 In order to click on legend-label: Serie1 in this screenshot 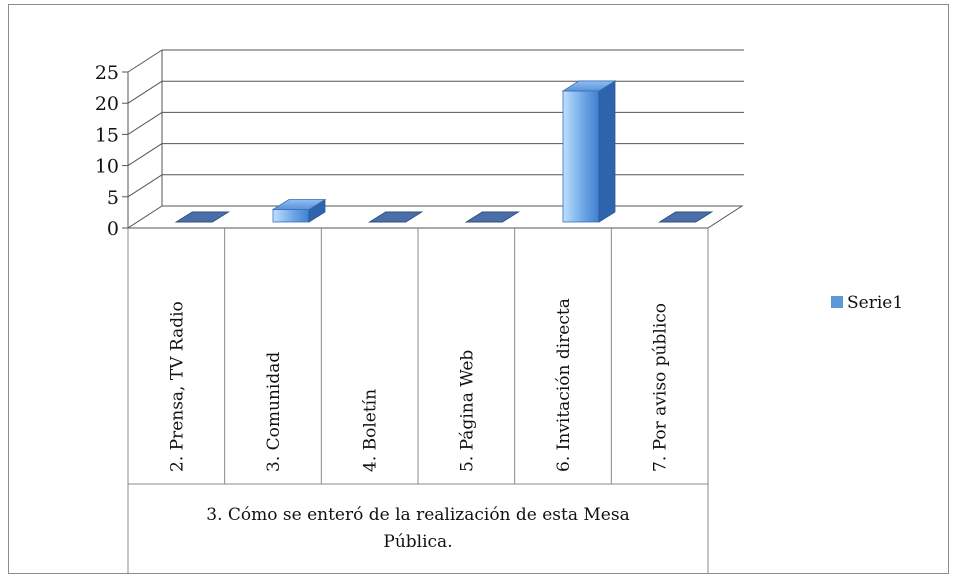, I will do `click(875, 303)`.